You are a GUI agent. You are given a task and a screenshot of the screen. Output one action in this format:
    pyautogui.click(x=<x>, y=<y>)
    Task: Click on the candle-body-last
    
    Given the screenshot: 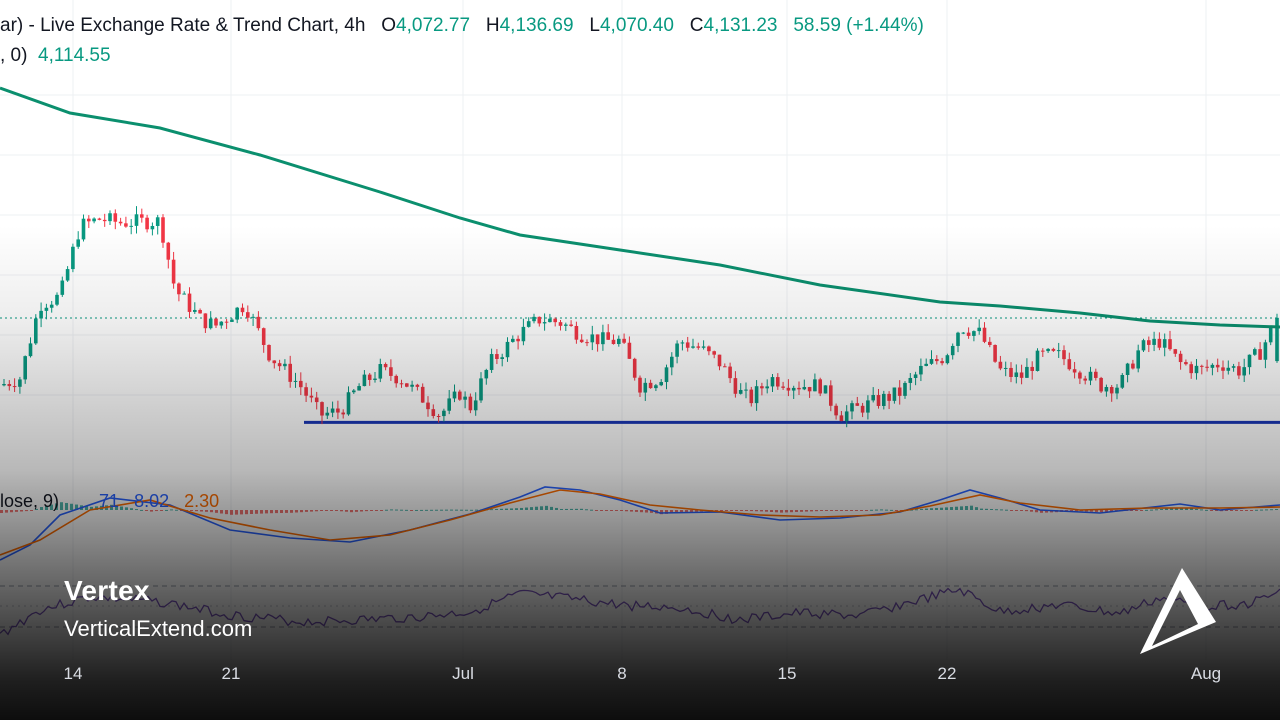 What is the action you would take?
    pyautogui.click(x=1277, y=339)
    